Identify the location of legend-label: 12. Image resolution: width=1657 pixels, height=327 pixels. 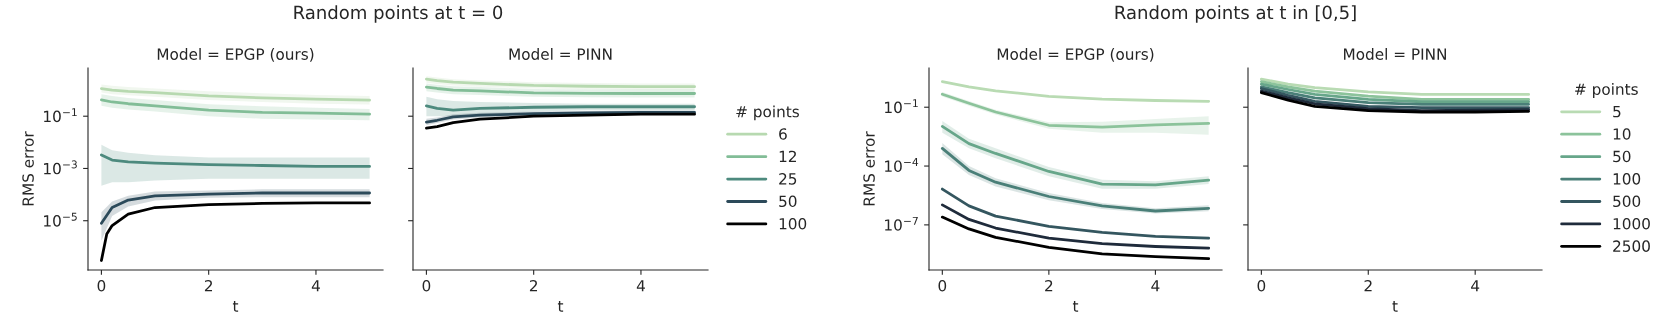
(787, 156).